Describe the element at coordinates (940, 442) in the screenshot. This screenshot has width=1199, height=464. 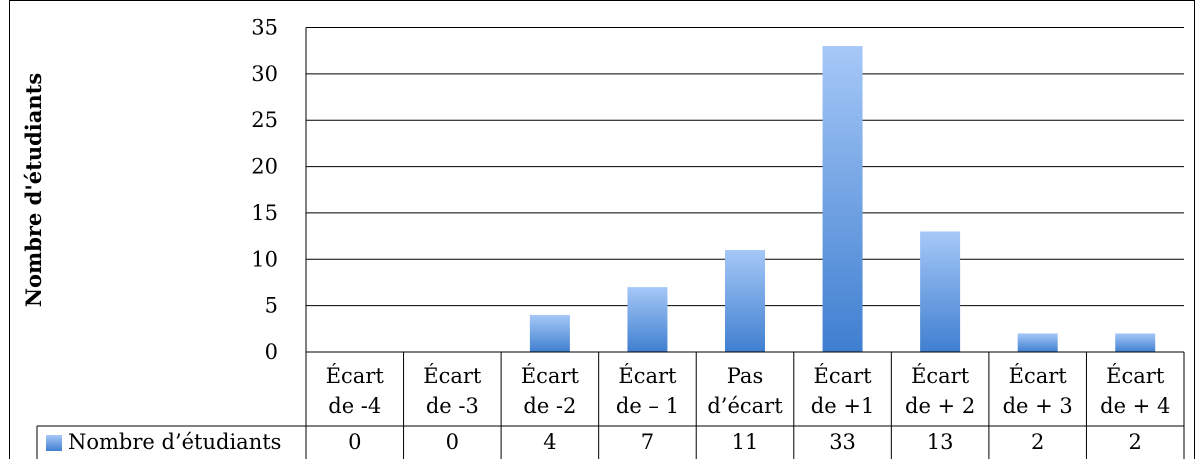
I see `data-label: 13` at that location.